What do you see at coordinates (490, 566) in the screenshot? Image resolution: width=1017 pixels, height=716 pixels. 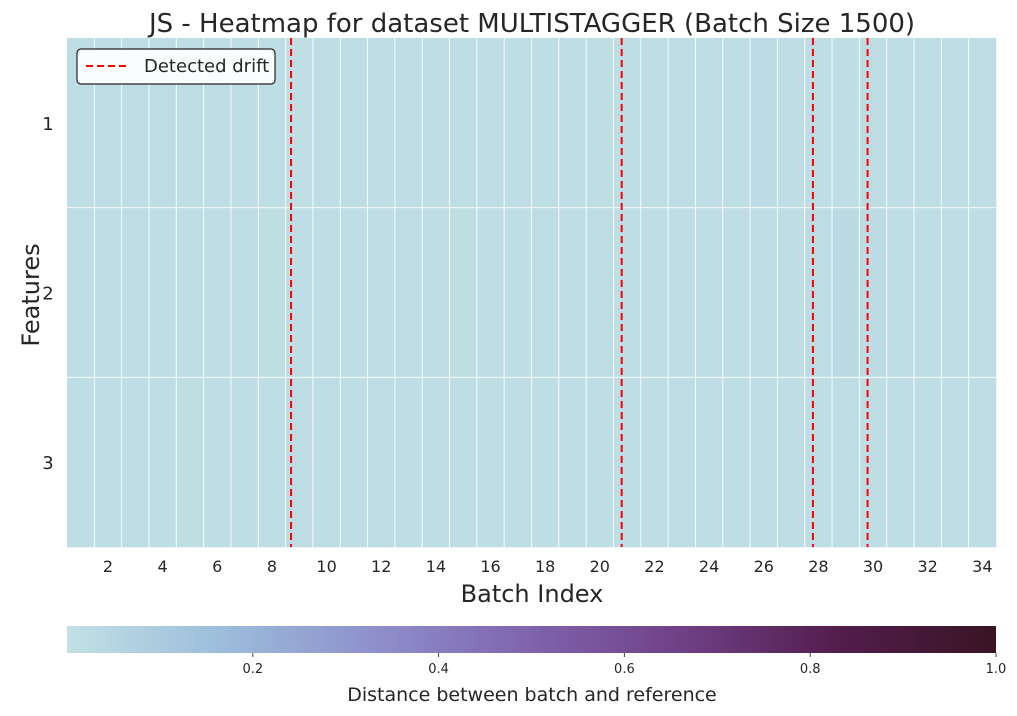 I see `x-tick-label: 16` at bounding box center [490, 566].